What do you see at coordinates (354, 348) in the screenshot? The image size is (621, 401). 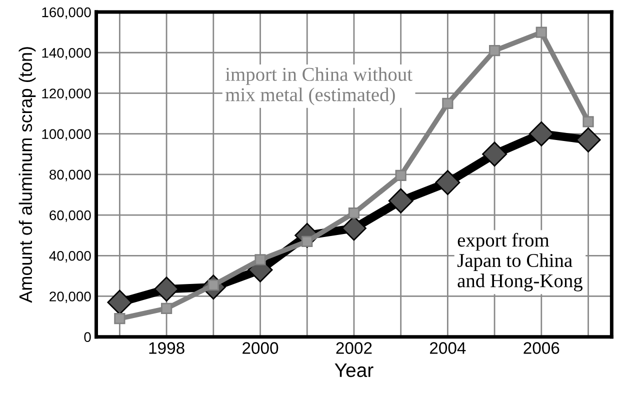 I see `x-tick-label: 2002` at bounding box center [354, 348].